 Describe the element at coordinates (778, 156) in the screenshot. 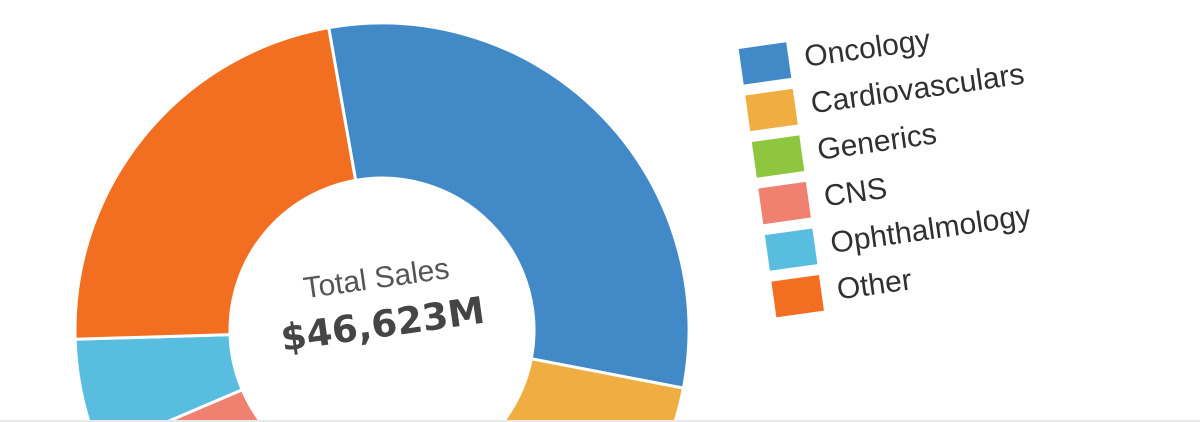

I see `legend-swatch-generics` at that location.